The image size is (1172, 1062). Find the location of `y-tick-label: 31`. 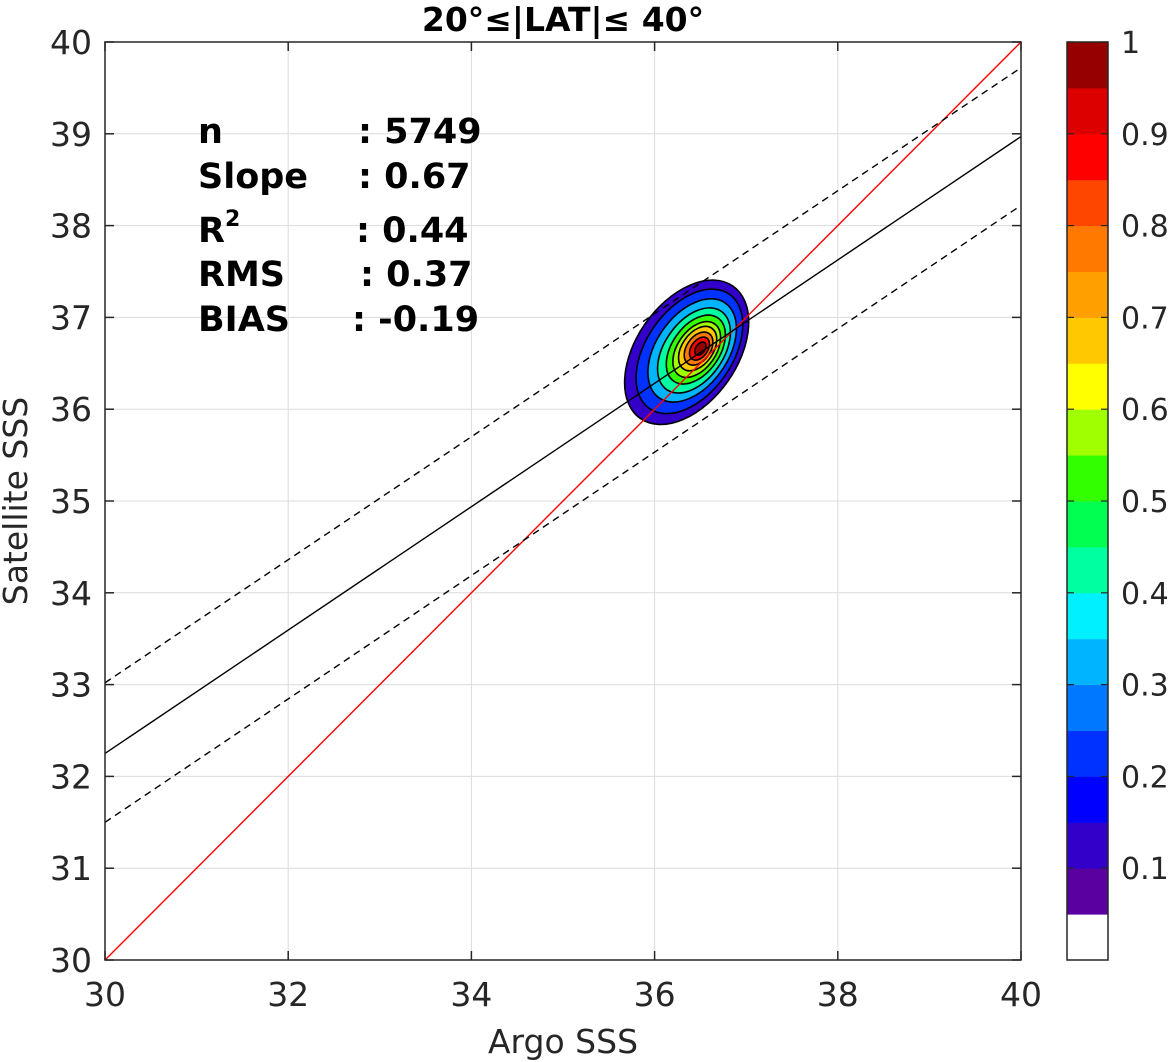

y-tick-label: 31 is located at coordinates (71, 868).